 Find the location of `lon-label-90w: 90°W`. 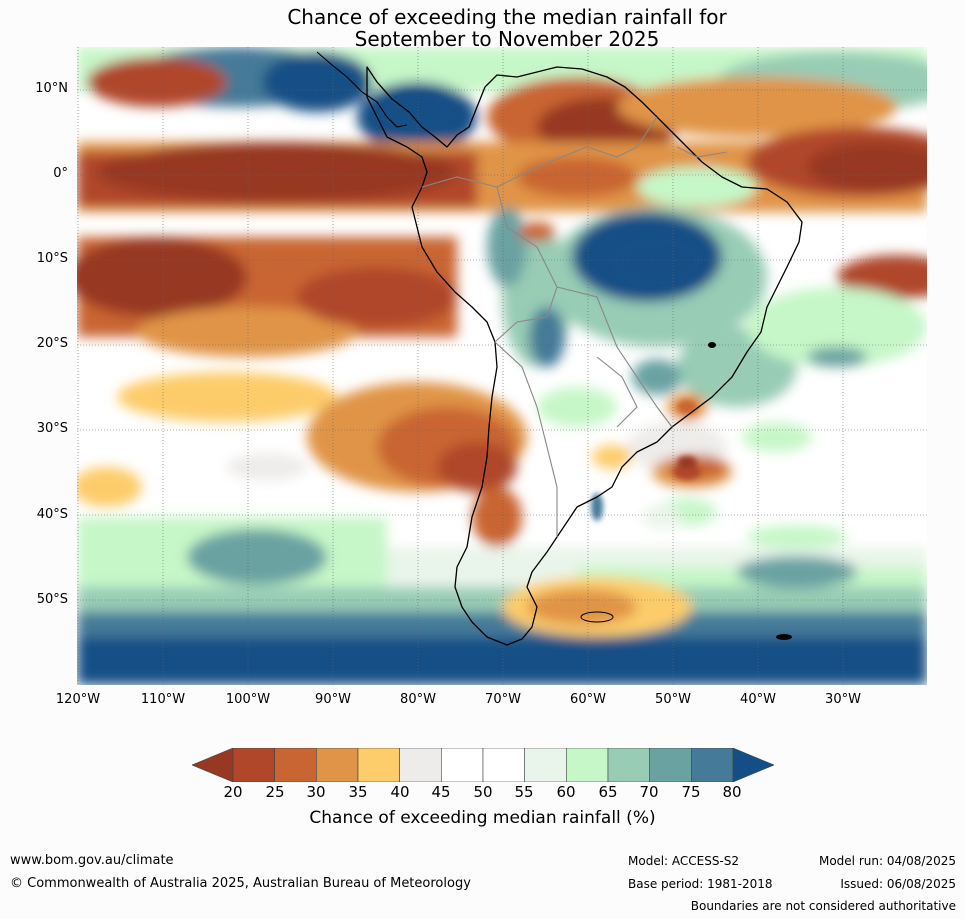

lon-label-90w: 90°W is located at coordinates (333, 699).